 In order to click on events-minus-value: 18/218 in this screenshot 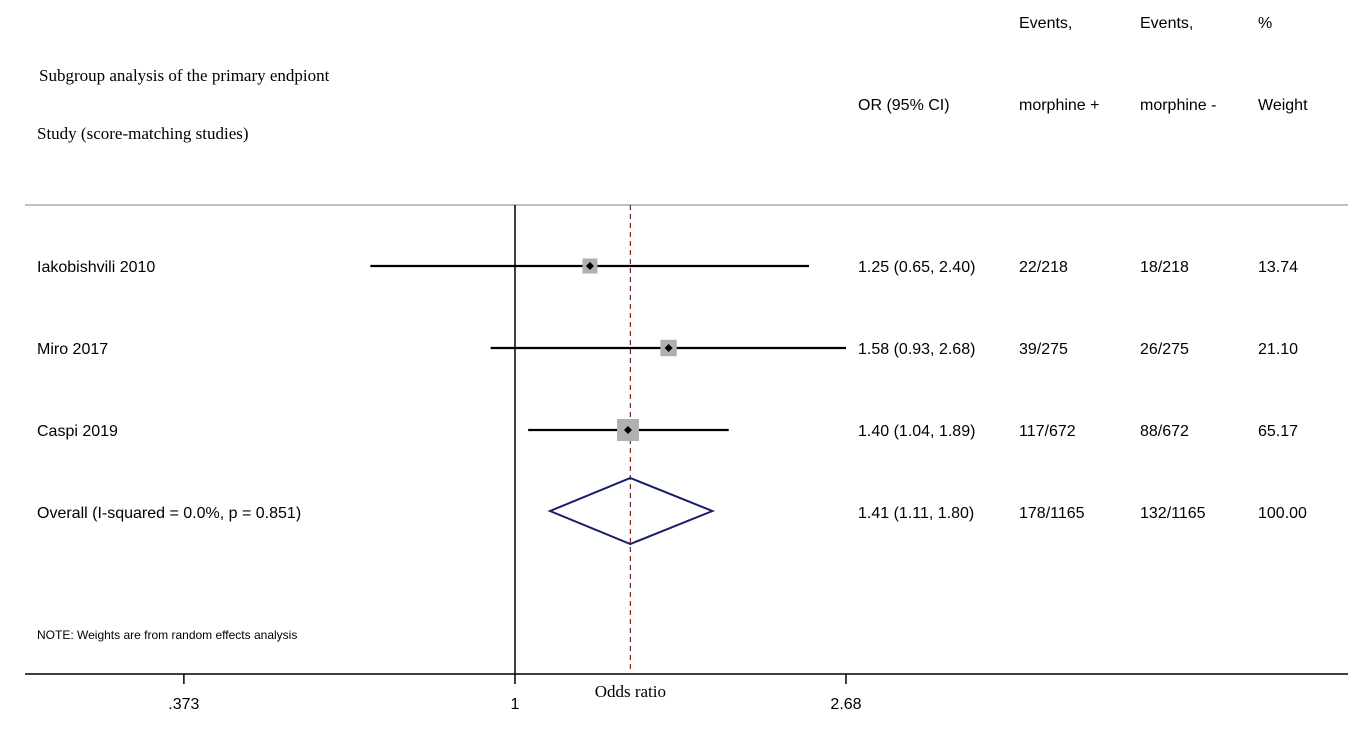, I will do `click(1164, 267)`.